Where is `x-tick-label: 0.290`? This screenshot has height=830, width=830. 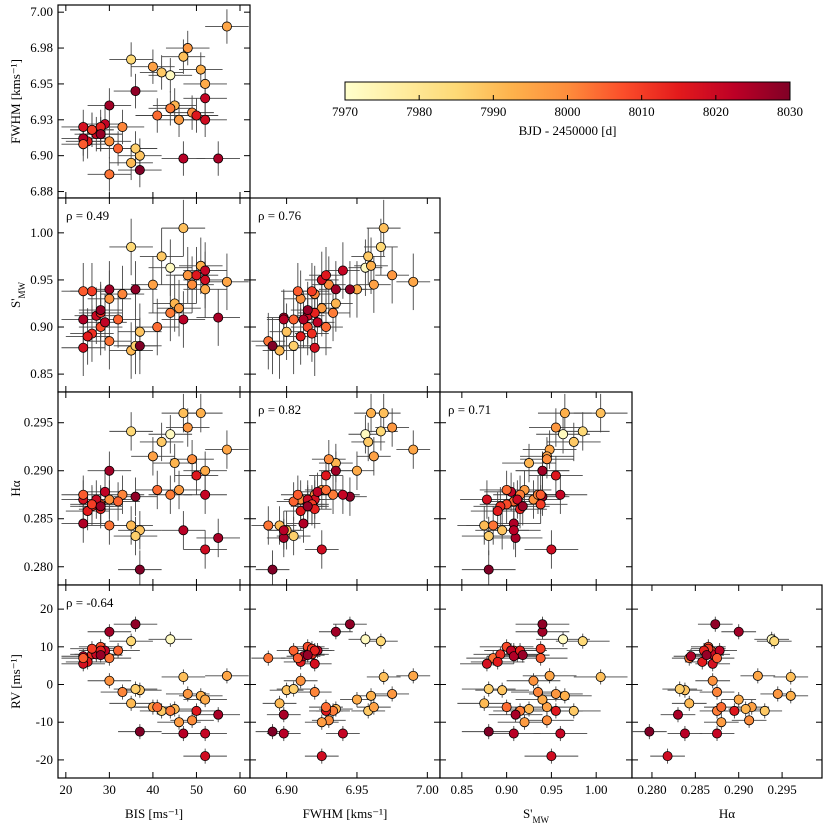 x-tick-label: 0.290 is located at coordinates (738, 789).